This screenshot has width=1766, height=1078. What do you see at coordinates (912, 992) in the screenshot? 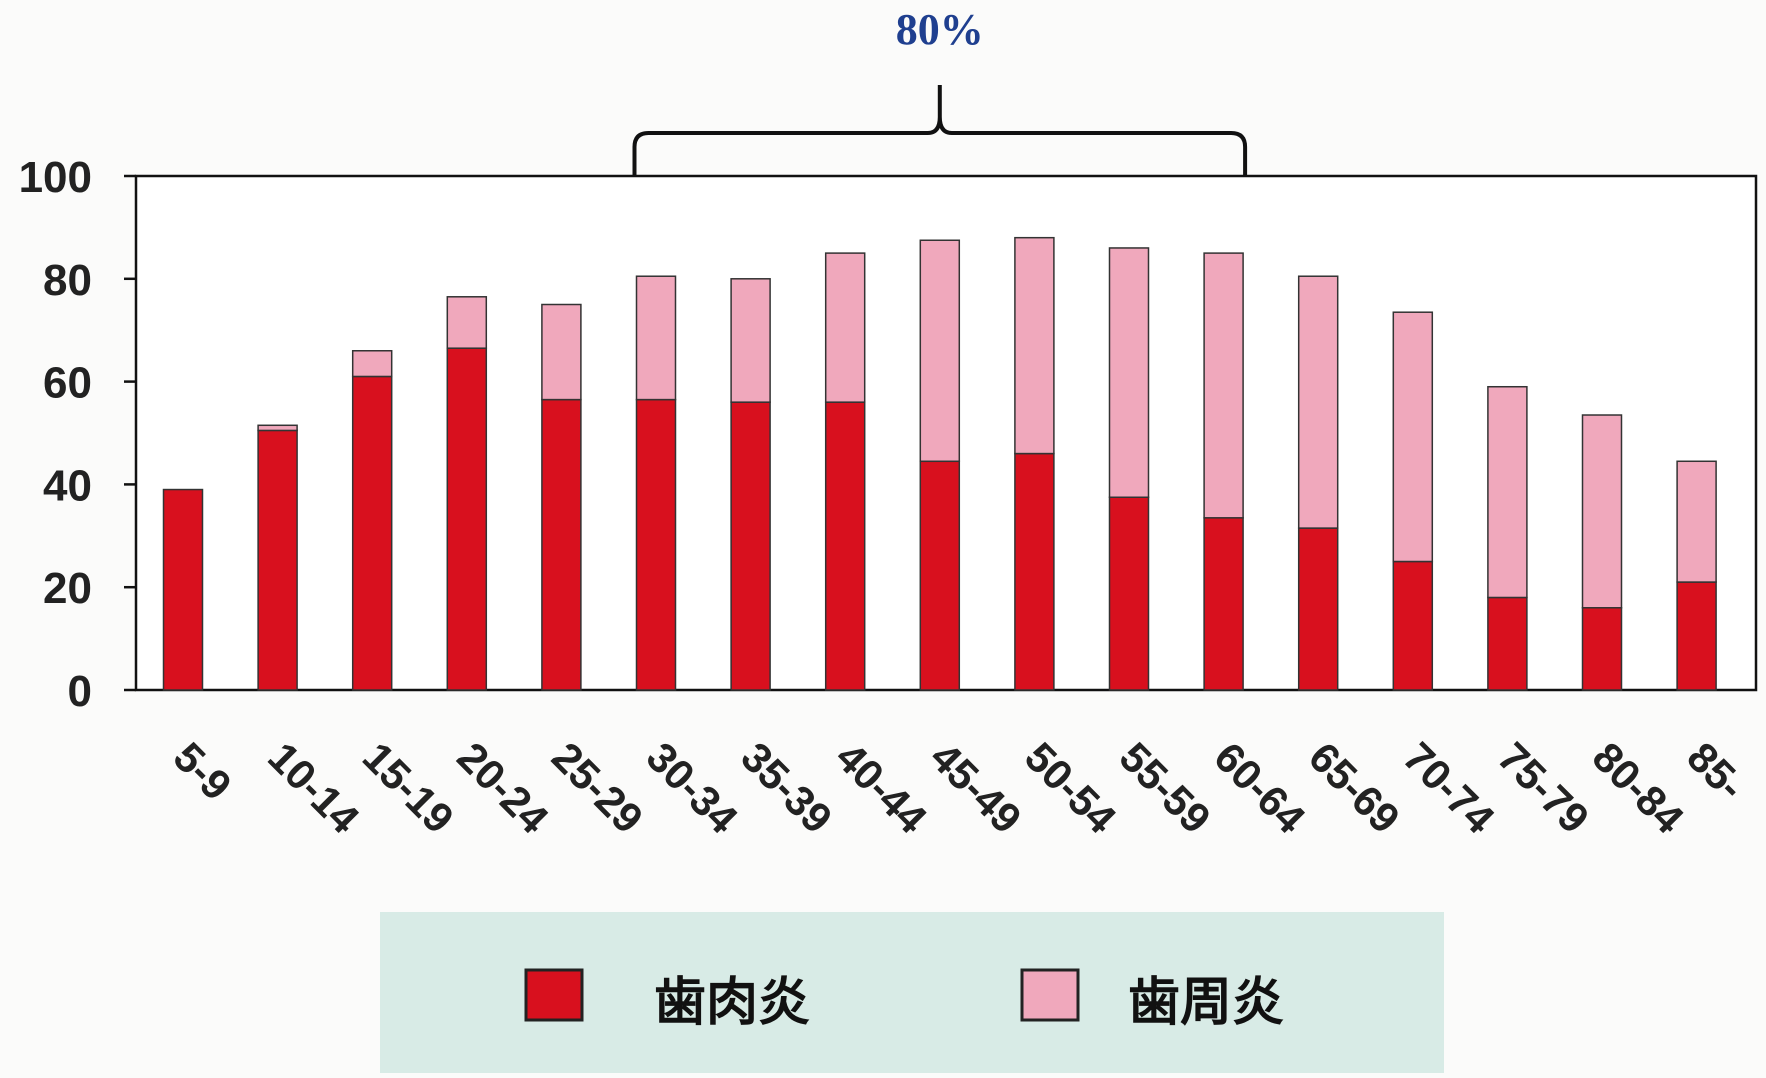
I see `legend: 歯肉炎 歯周炎` at bounding box center [912, 992].